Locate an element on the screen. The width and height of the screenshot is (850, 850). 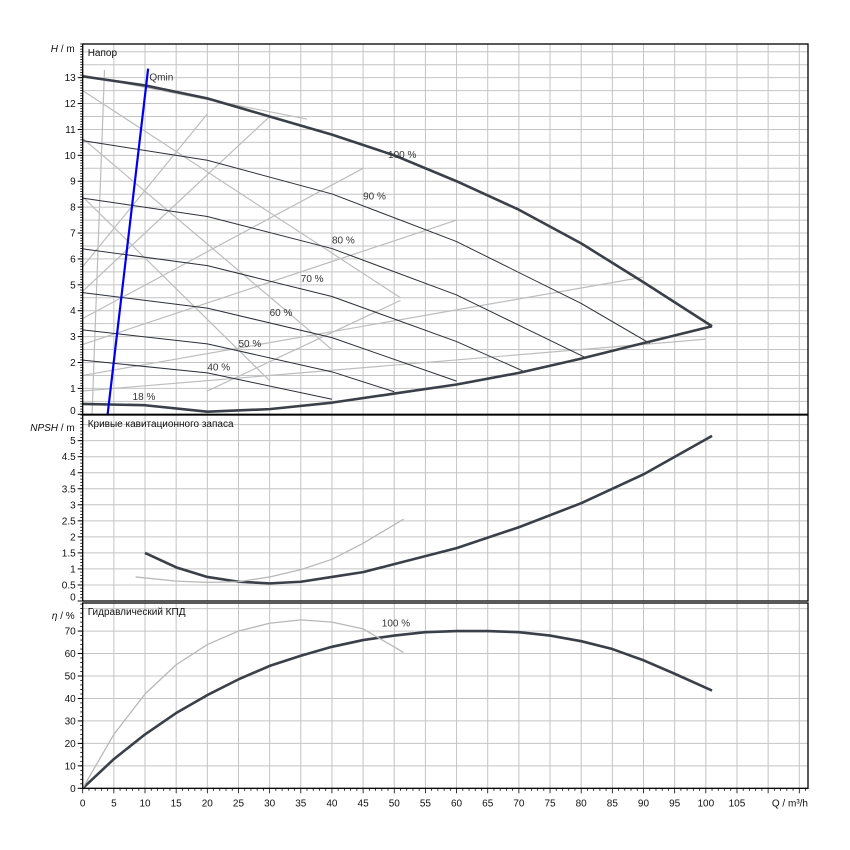
y-tick-label: 13 is located at coordinates (71, 78).